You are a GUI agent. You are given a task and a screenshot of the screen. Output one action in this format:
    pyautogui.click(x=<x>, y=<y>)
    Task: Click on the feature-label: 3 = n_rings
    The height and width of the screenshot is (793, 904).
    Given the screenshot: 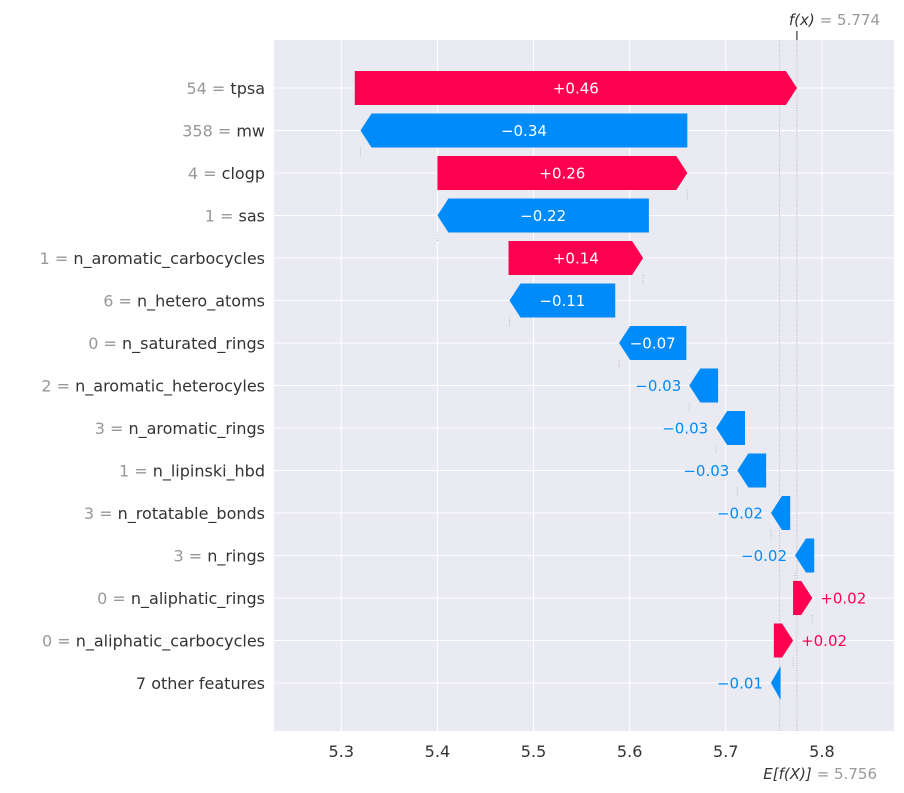 What is the action you would take?
    pyautogui.click(x=219, y=557)
    